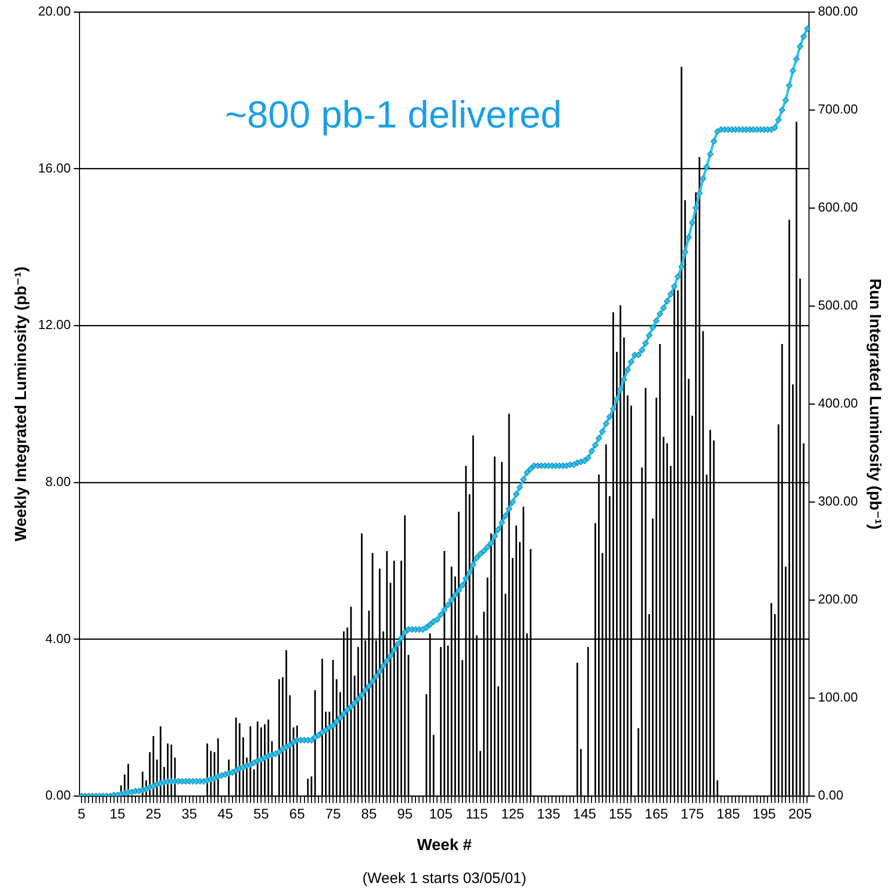  What do you see at coordinates (297, 813) in the screenshot?
I see `x-tick-label: 65` at bounding box center [297, 813].